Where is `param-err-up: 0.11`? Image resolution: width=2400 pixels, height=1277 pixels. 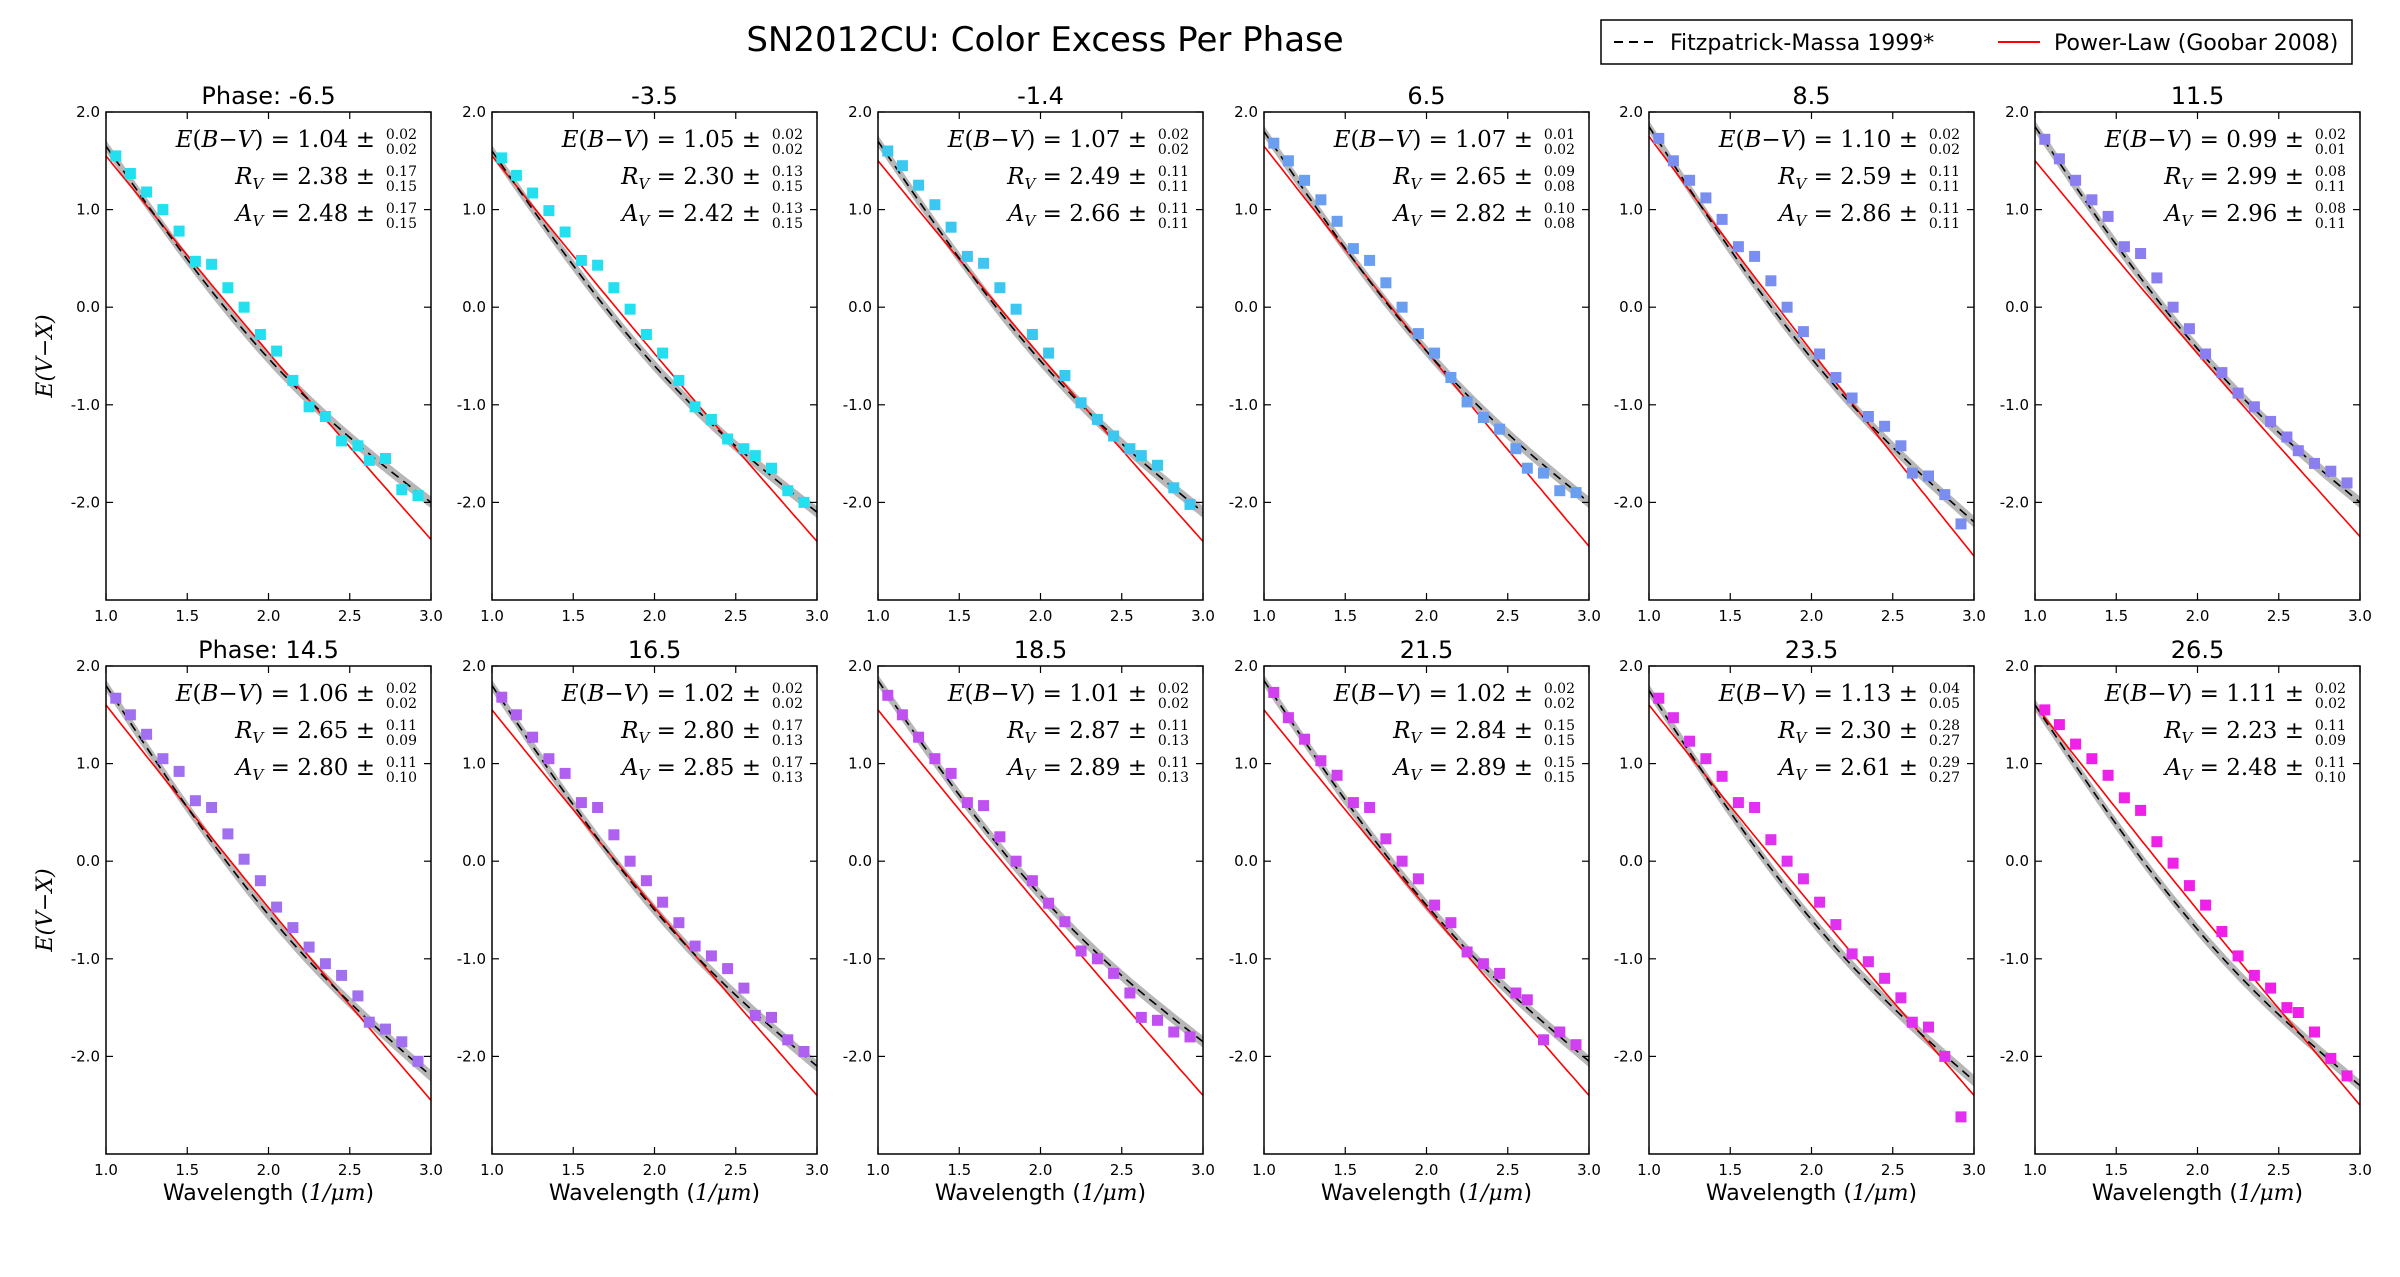 param-err-up: 0.11 is located at coordinates (1173, 209).